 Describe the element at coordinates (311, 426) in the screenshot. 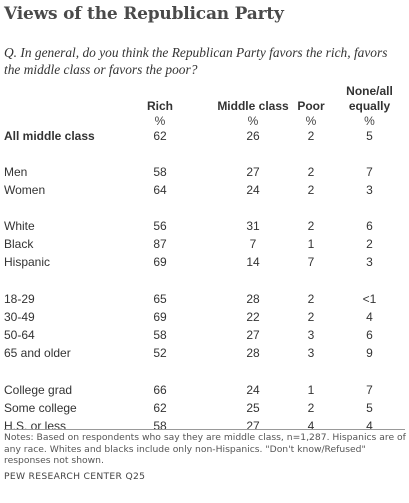

I see `cell-poor: 4` at that location.